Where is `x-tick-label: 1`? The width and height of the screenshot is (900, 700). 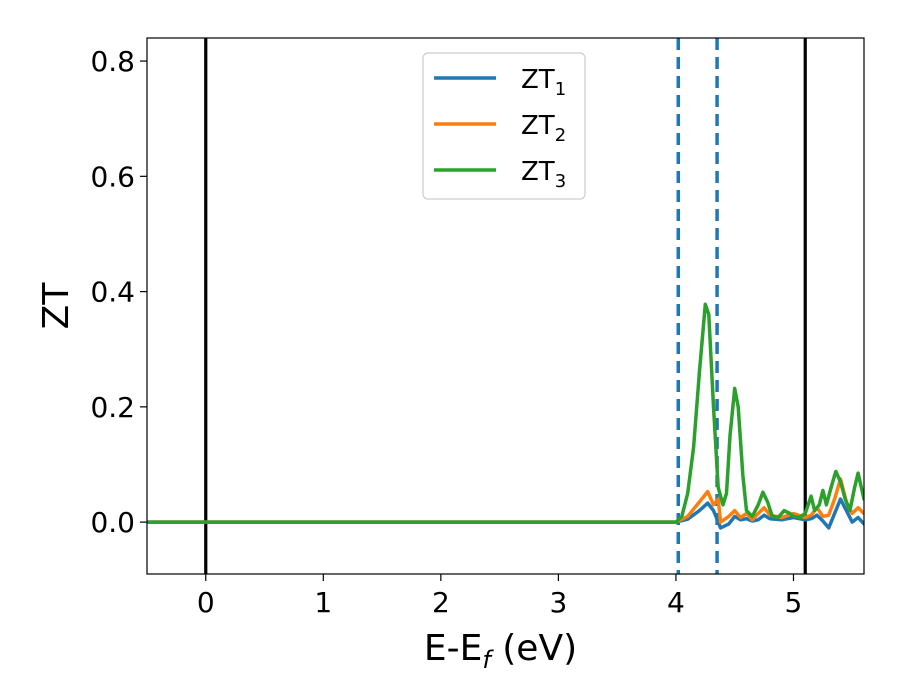
x-tick-label: 1 is located at coordinates (323, 602).